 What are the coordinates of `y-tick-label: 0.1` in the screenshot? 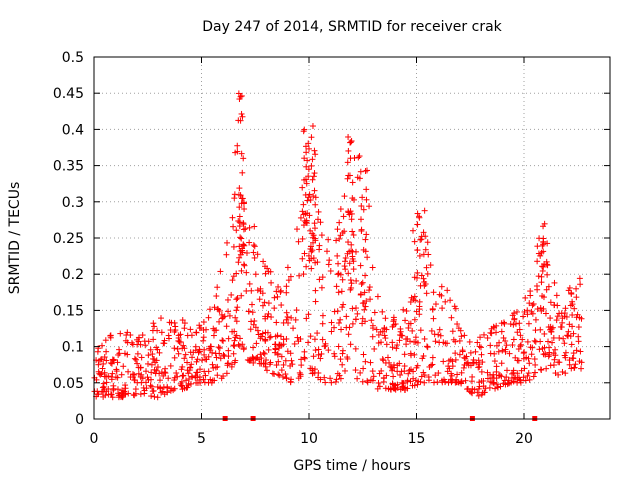 It's located at (73, 348).